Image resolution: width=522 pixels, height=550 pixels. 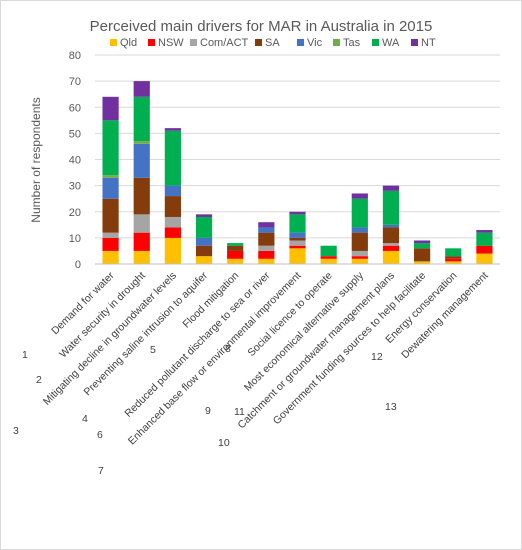 What do you see at coordinates (128, 43) in the screenshot?
I see `legend-label: Qld` at bounding box center [128, 43].